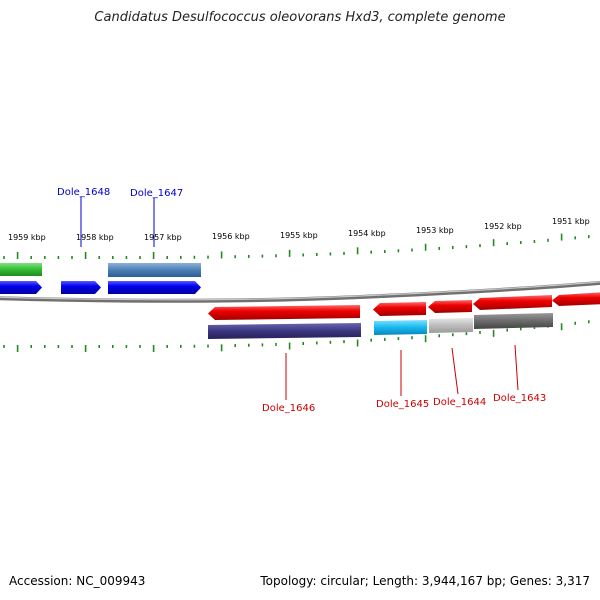 This screenshot has width=600, height=600. Describe the element at coordinates (299, 235) in the screenshot. I see `tick-label: 1955 kbp` at that location.